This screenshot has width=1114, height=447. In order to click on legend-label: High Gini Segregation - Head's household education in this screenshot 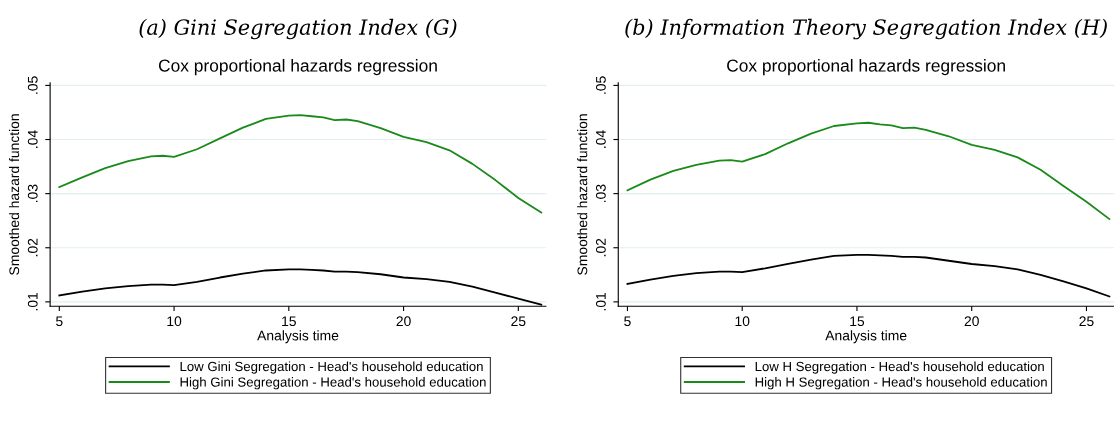, I will do `click(333, 383)`.